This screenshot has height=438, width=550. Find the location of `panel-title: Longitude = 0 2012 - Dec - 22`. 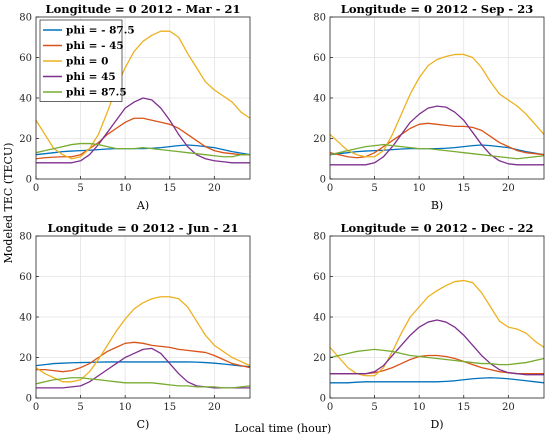

panel-title: Longitude = 0 2012 - Dec - 22 is located at coordinates (436, 228).